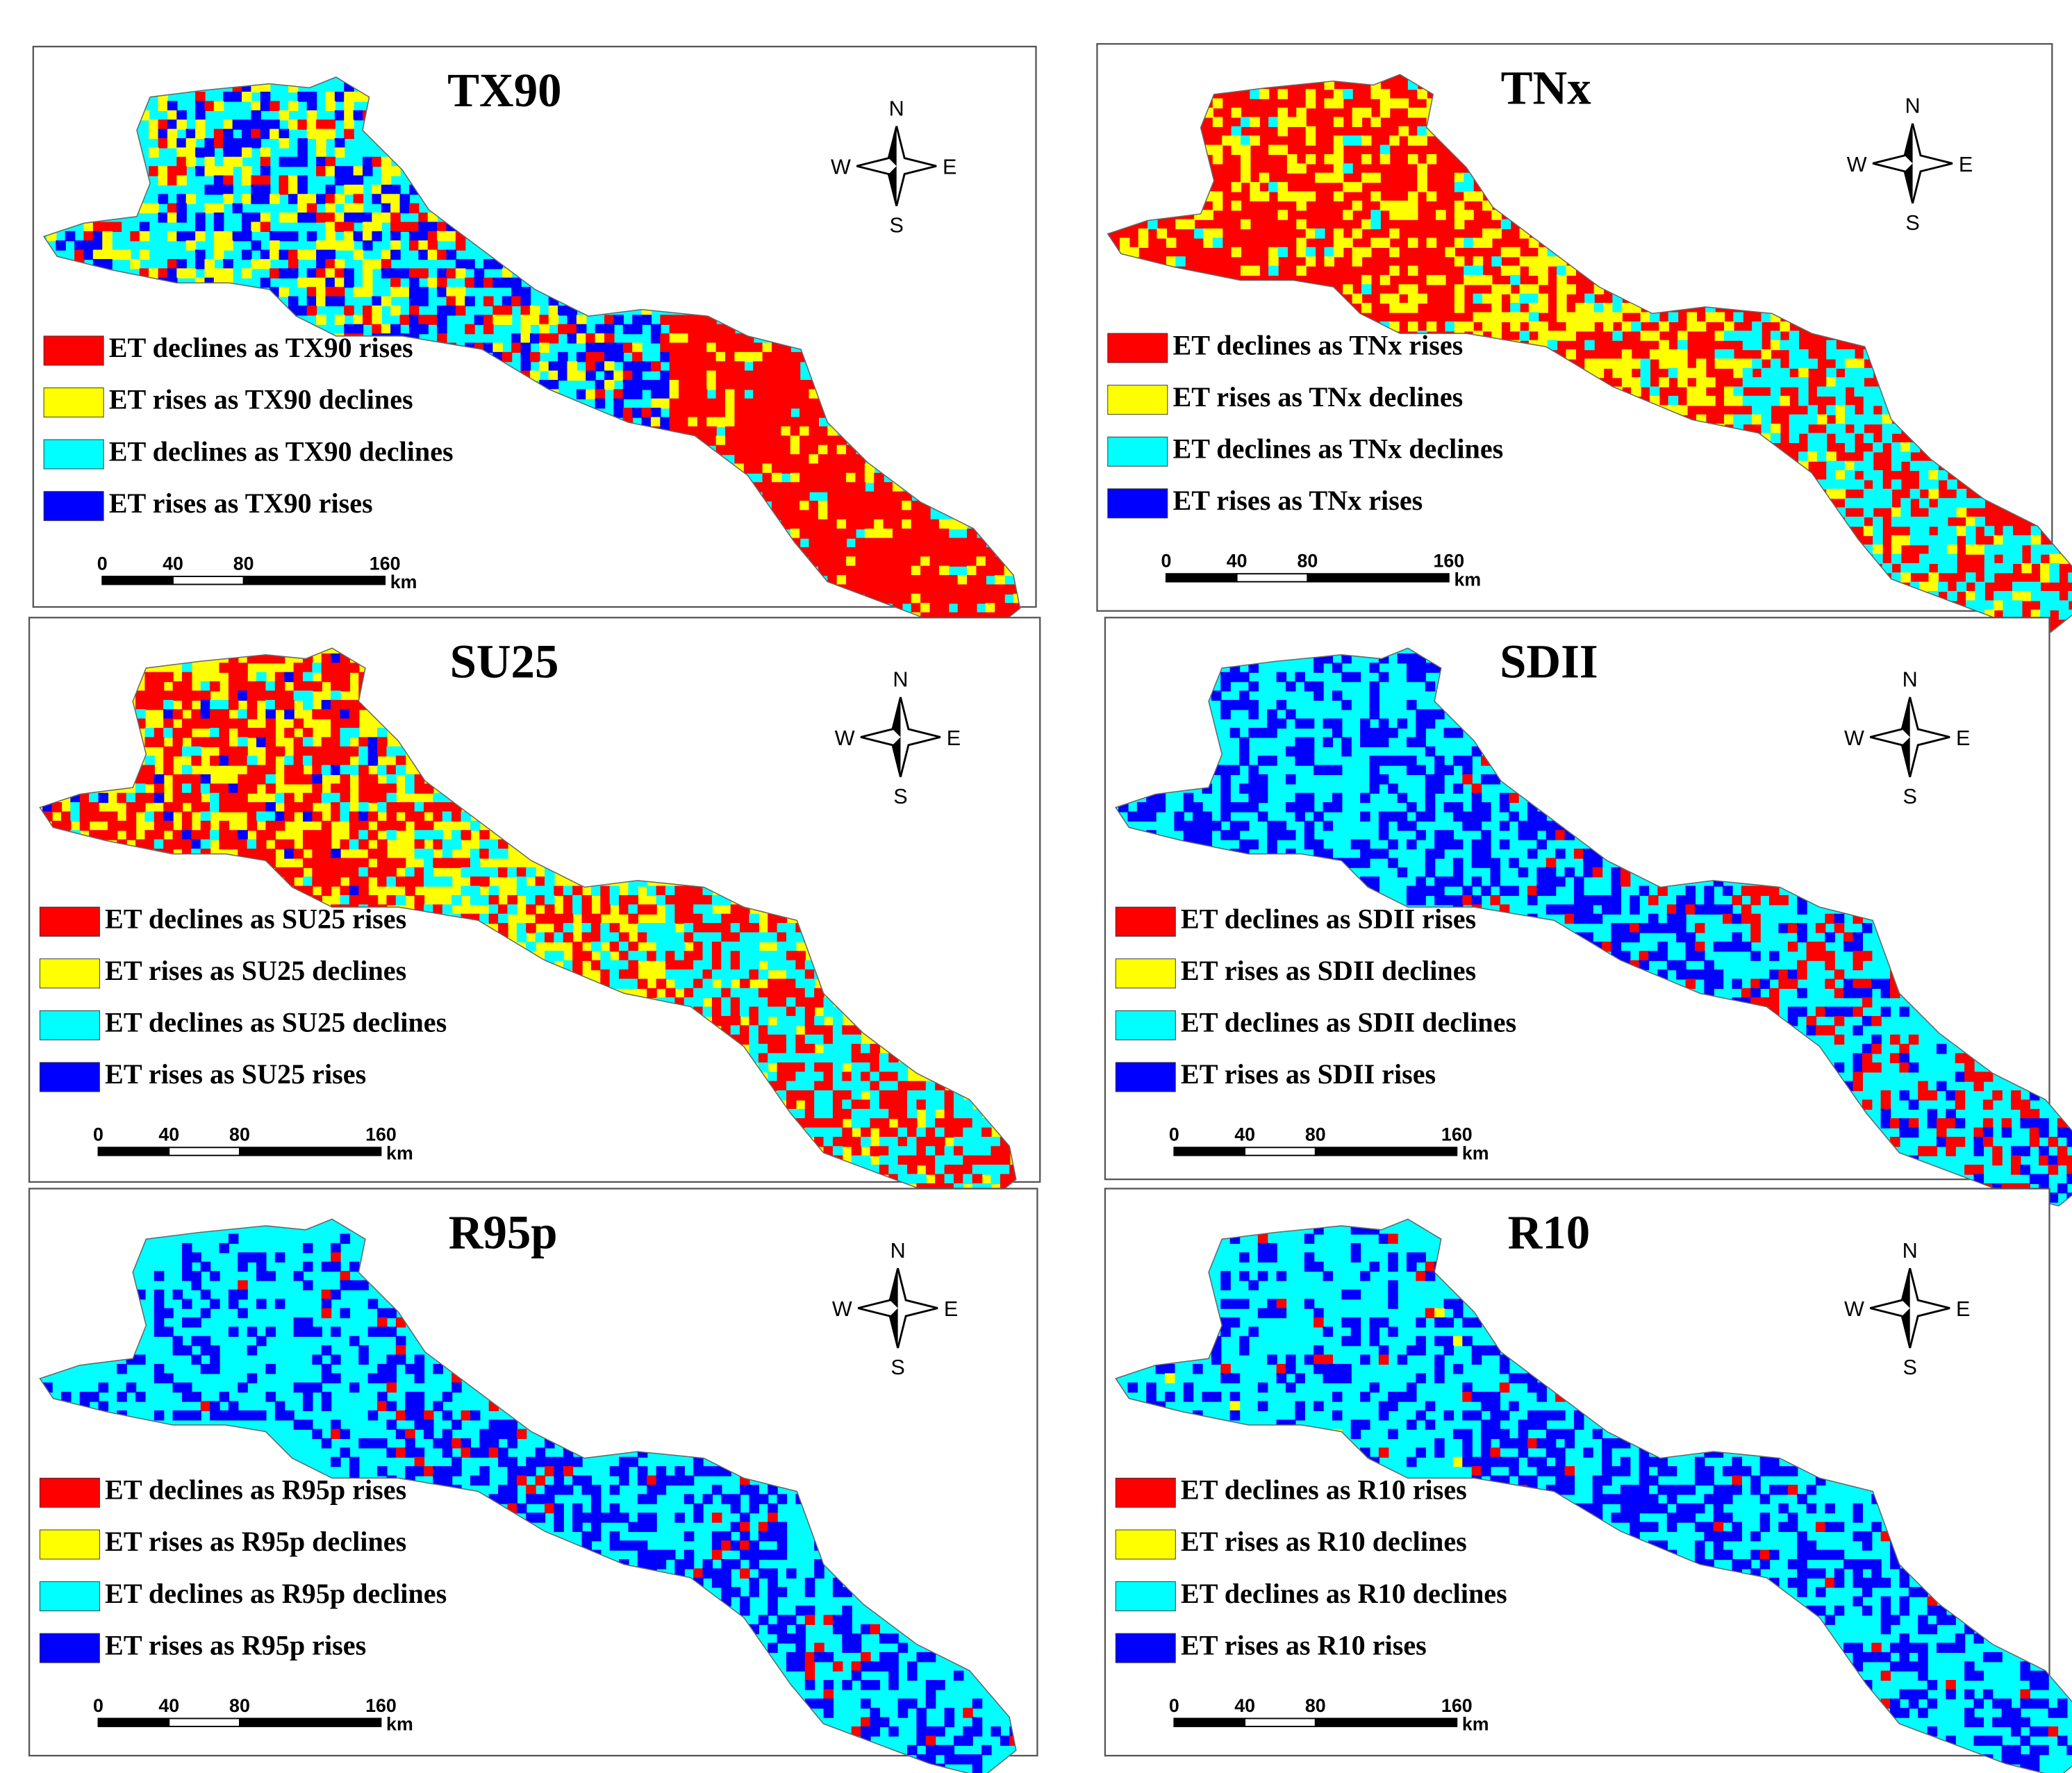 The image size is (2072, 1773). Describe the element at coordinates (503, 1232) in the screenshot. I see `panel-title: R95p` at that location.